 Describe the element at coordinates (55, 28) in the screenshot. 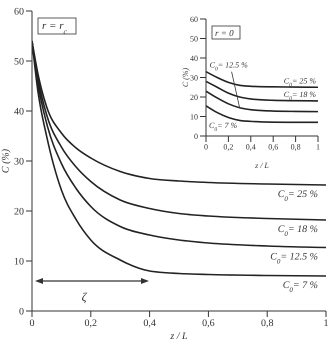

I see `annotation: r = r$_{c}$` at that location.